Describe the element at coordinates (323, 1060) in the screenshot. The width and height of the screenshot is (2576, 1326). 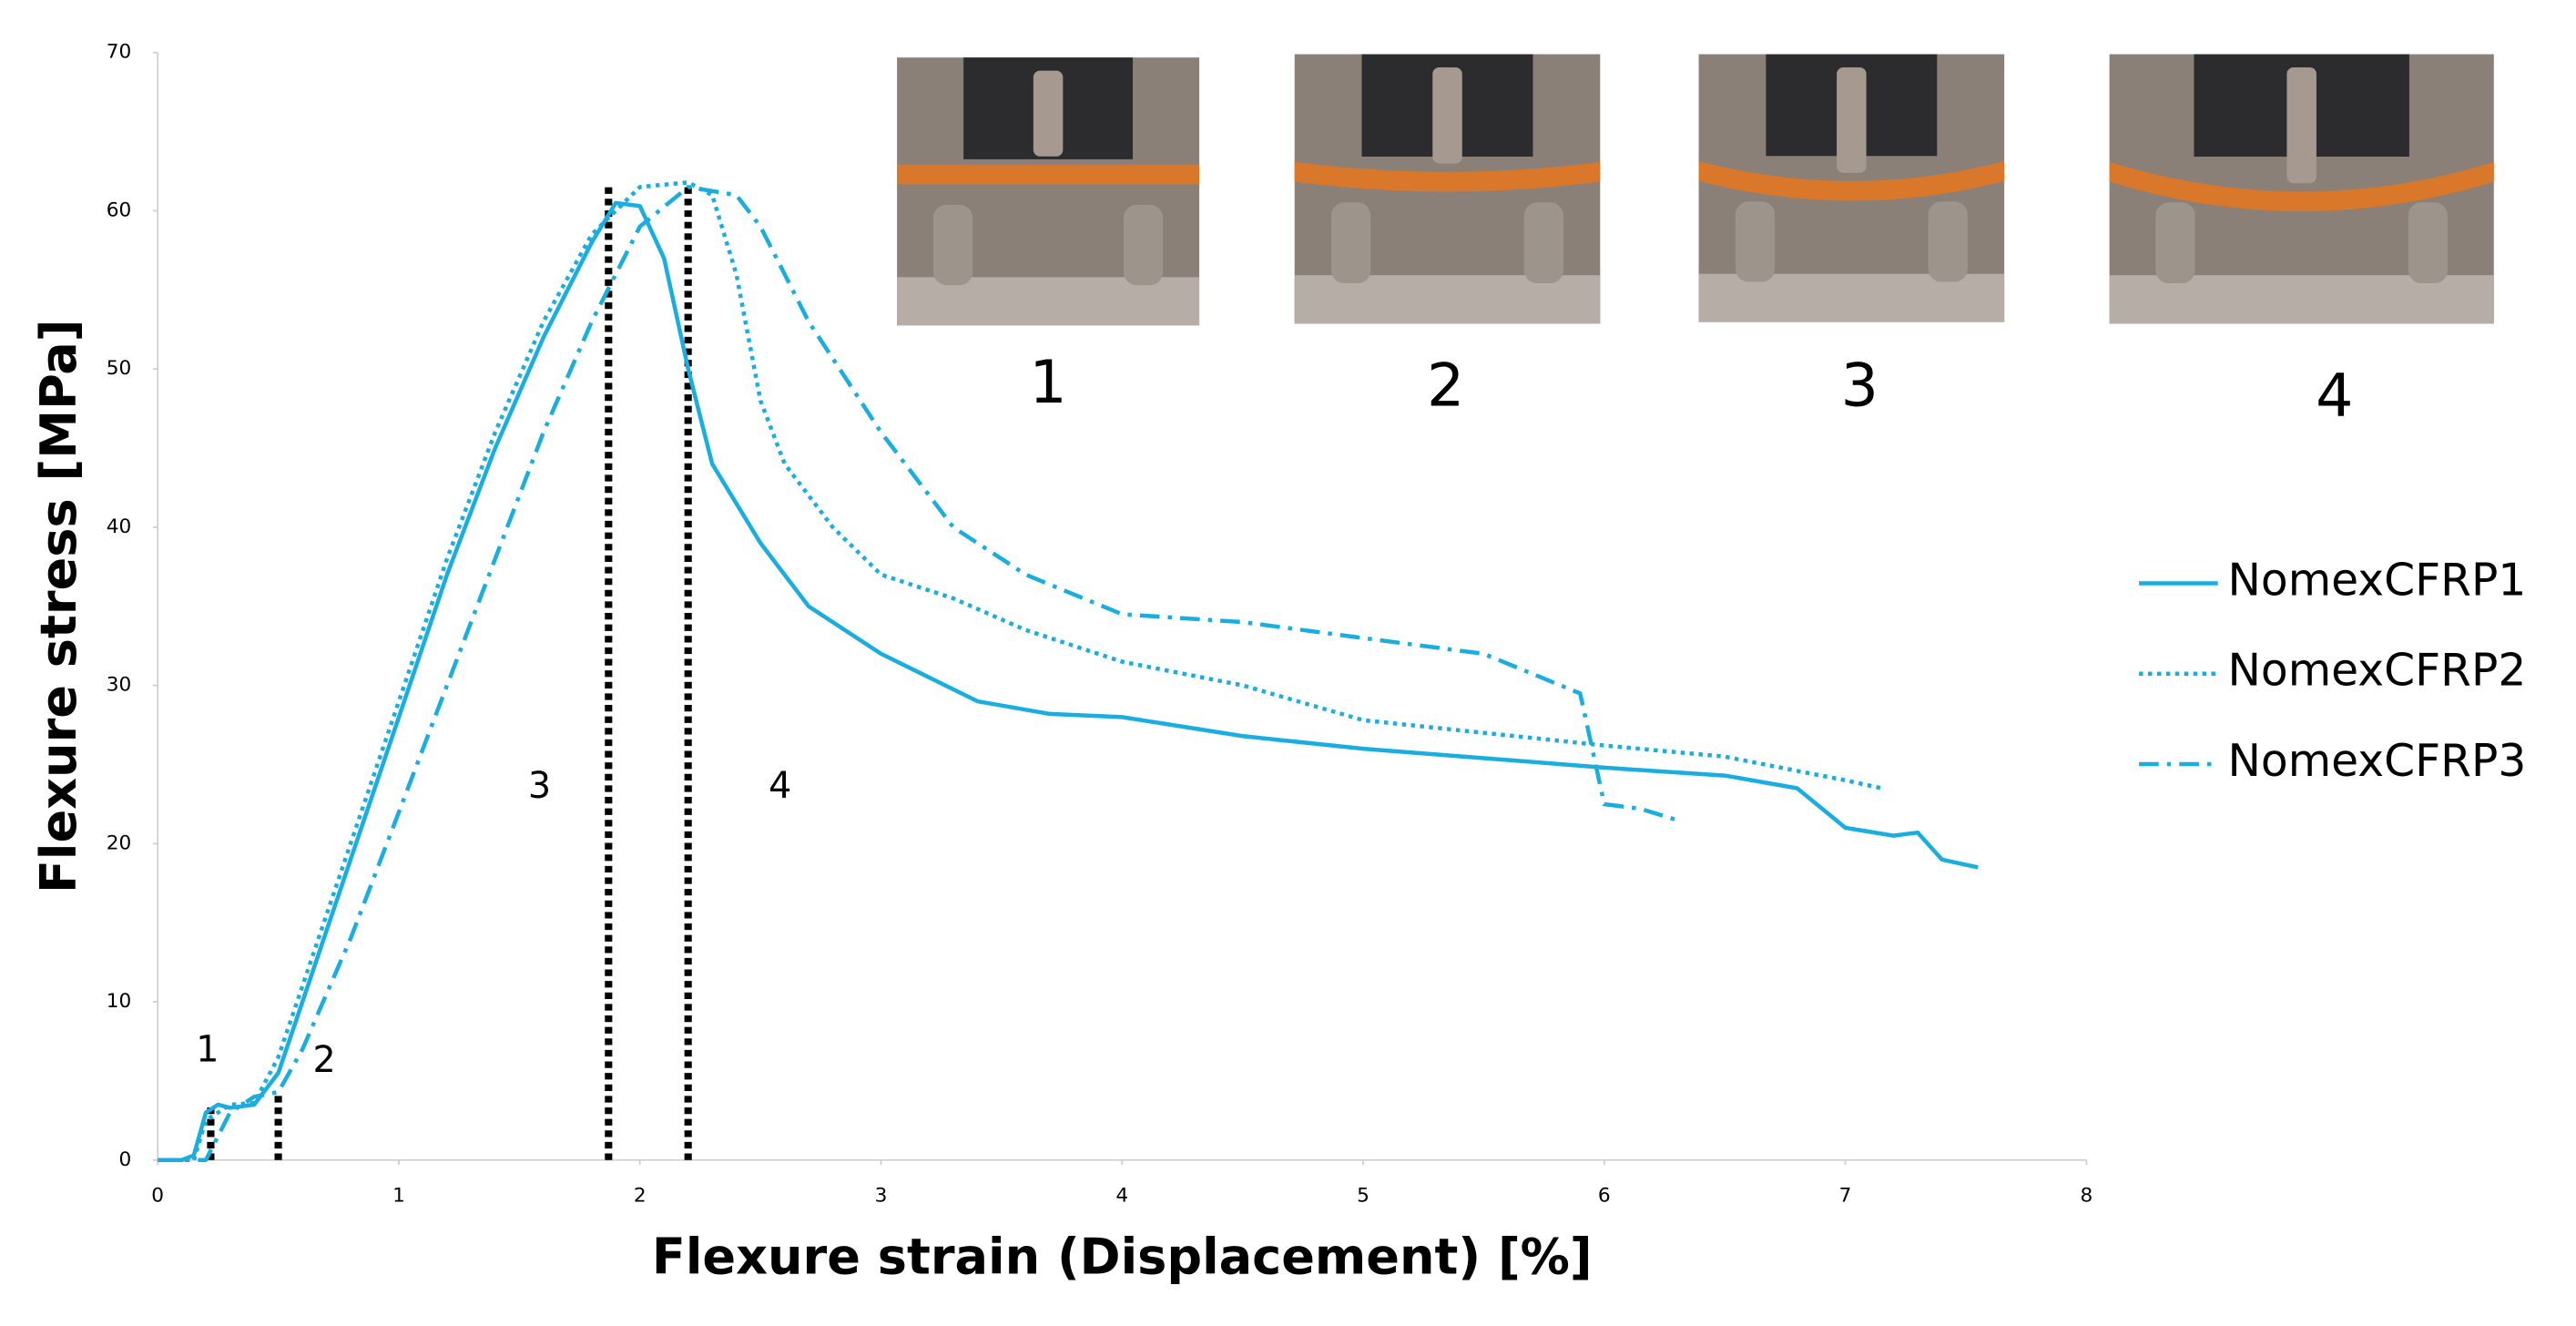
I see `marker-label: 2` at that location.